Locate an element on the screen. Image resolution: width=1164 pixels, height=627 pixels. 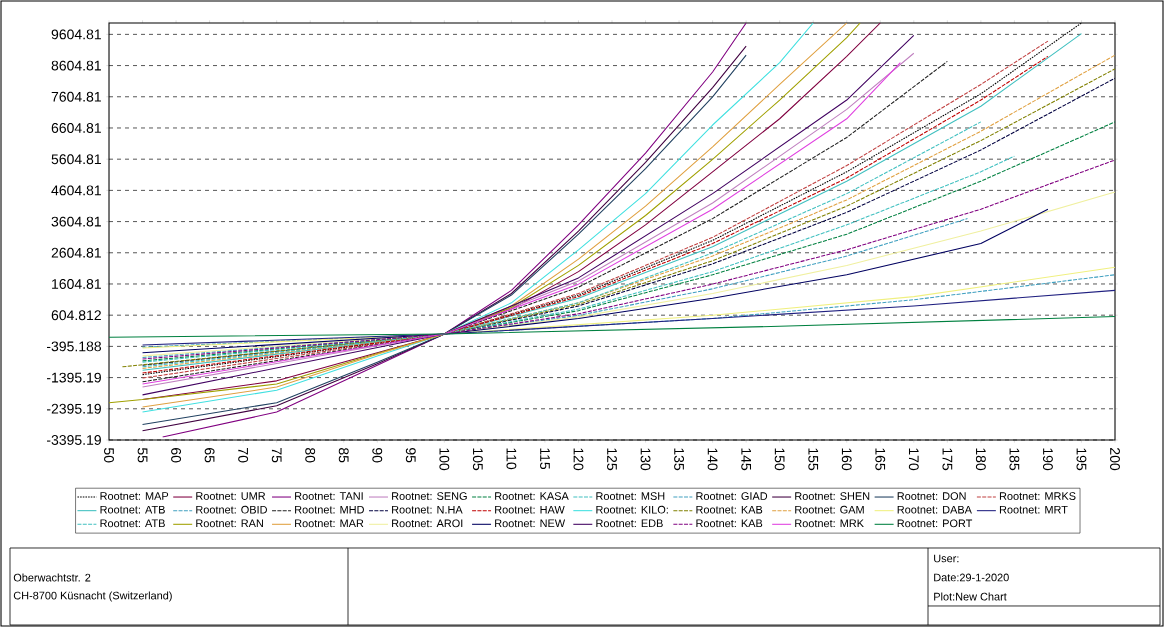
legend-label: Rootnet: HAW is located at coordinates (530, 509).